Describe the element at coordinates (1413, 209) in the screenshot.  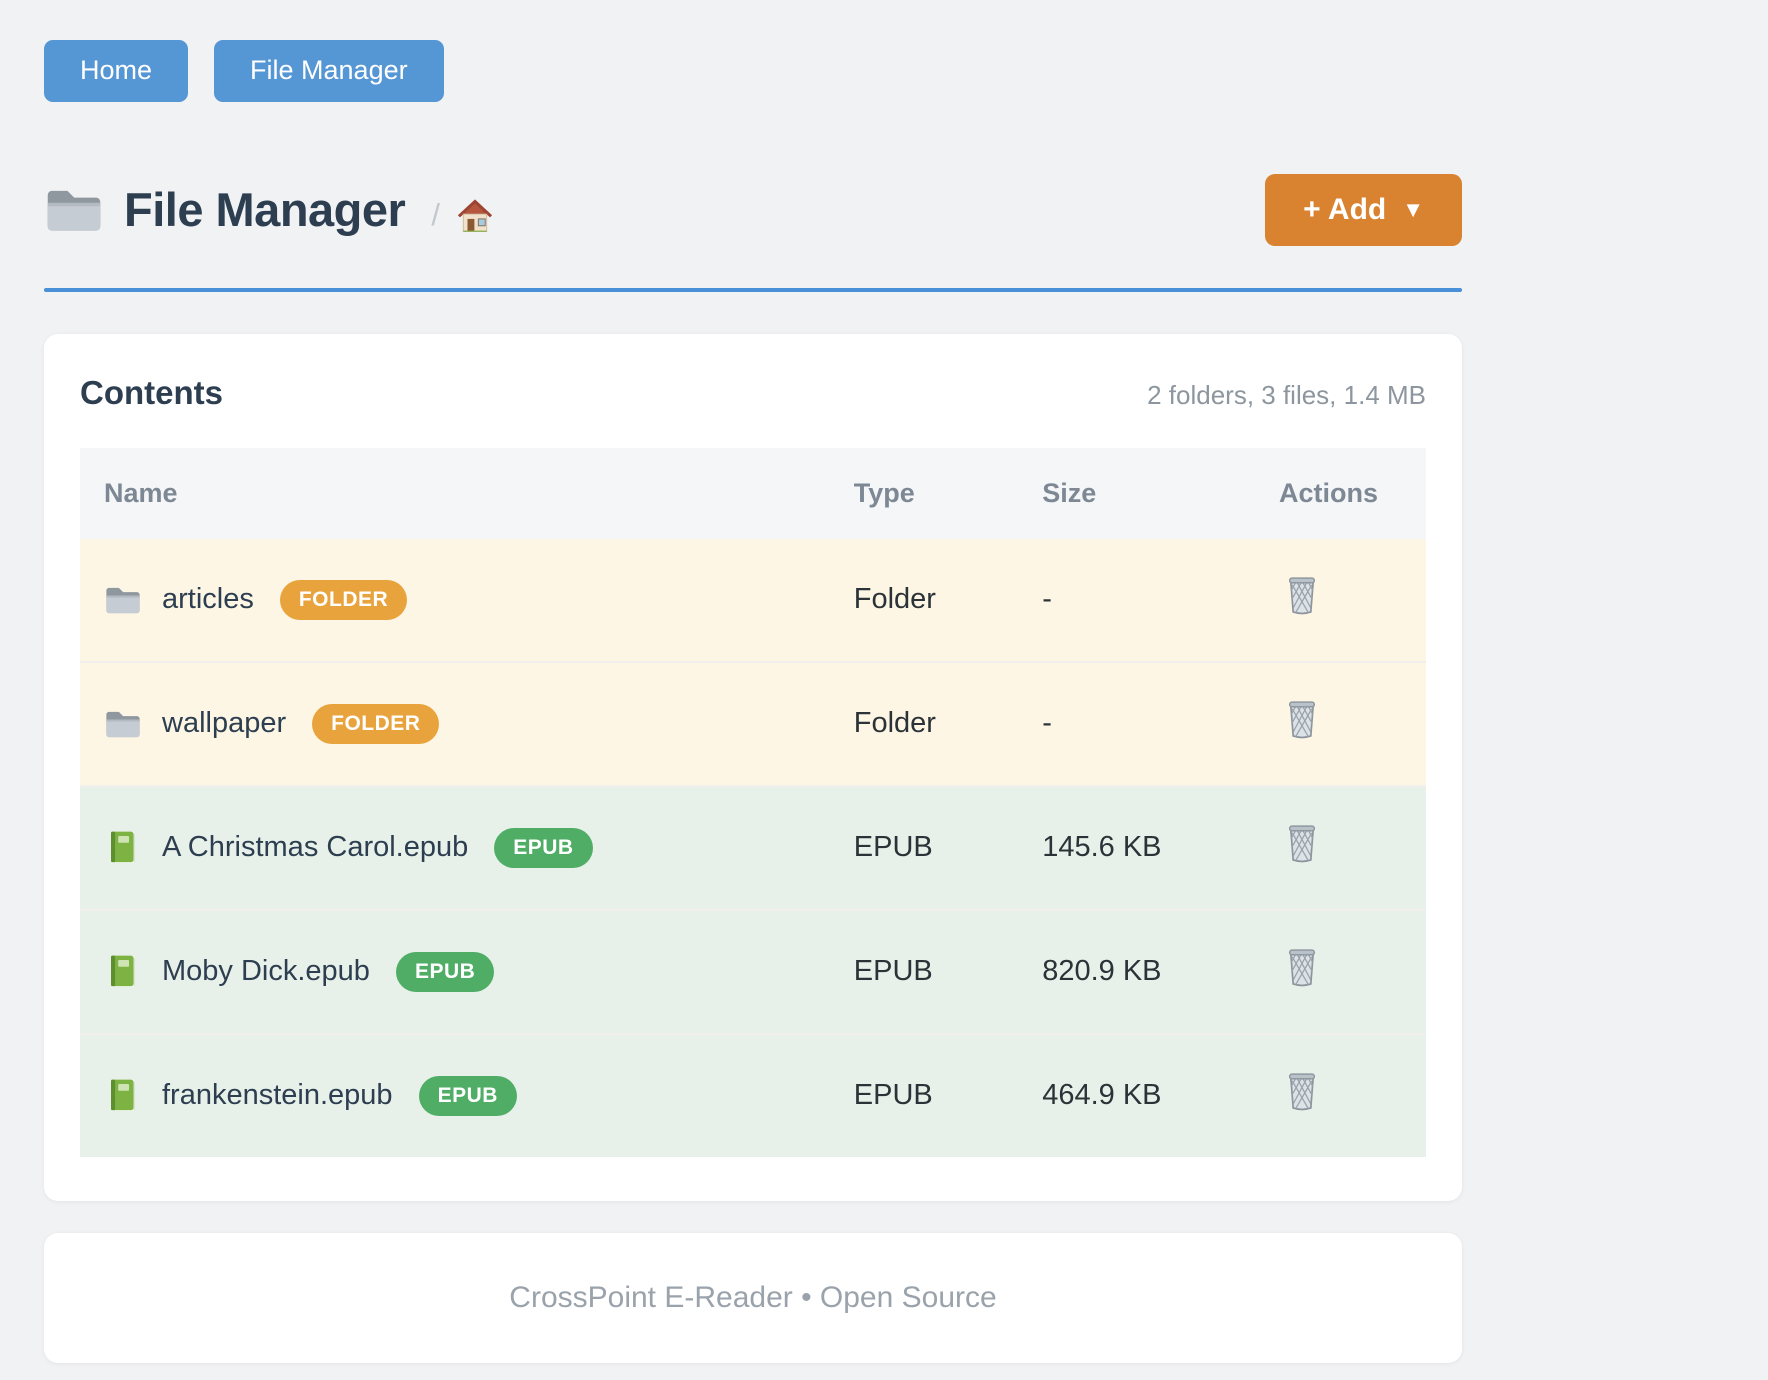
I see `caret-down-icon: ▼` at that location.